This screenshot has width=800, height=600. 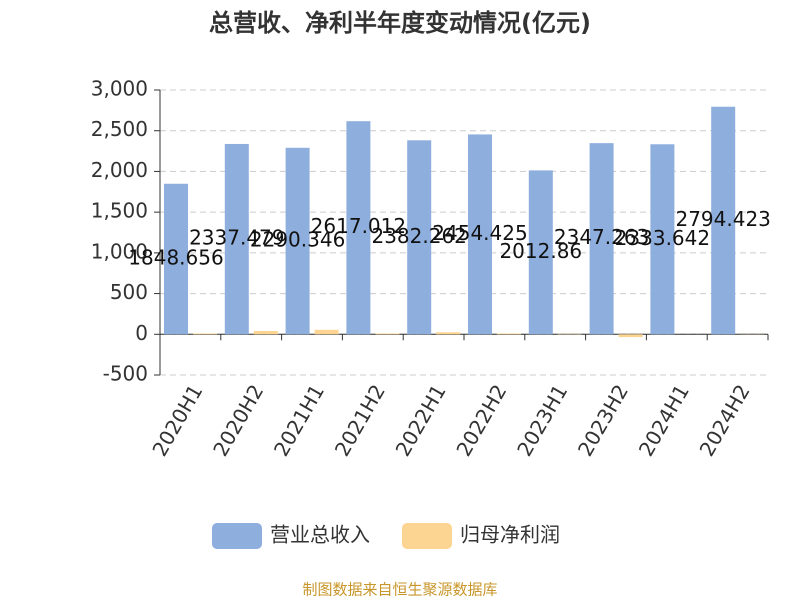 I want to click on x-tick-label: 2021H2, so click(x=360, y=420).